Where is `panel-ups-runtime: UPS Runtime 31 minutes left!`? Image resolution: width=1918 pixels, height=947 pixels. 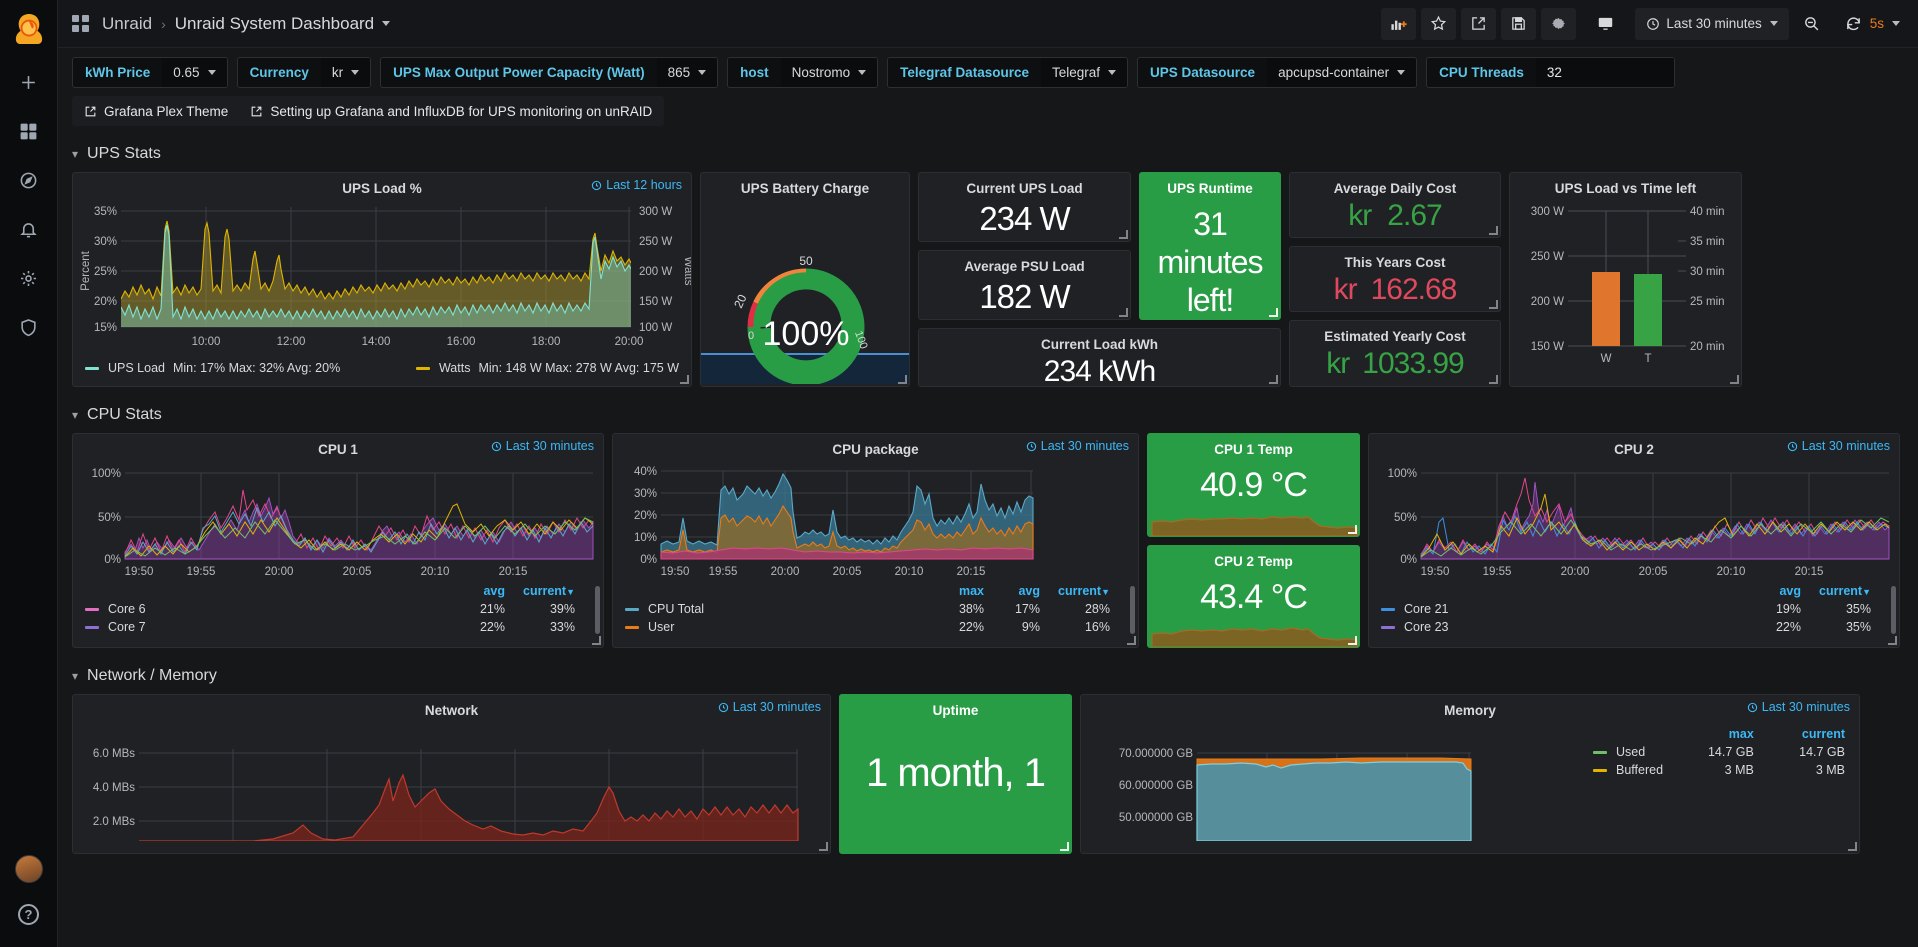 panel-ups-runtime: UPS Runtime 31 minutes left! is located at coordinates (1210, 246).